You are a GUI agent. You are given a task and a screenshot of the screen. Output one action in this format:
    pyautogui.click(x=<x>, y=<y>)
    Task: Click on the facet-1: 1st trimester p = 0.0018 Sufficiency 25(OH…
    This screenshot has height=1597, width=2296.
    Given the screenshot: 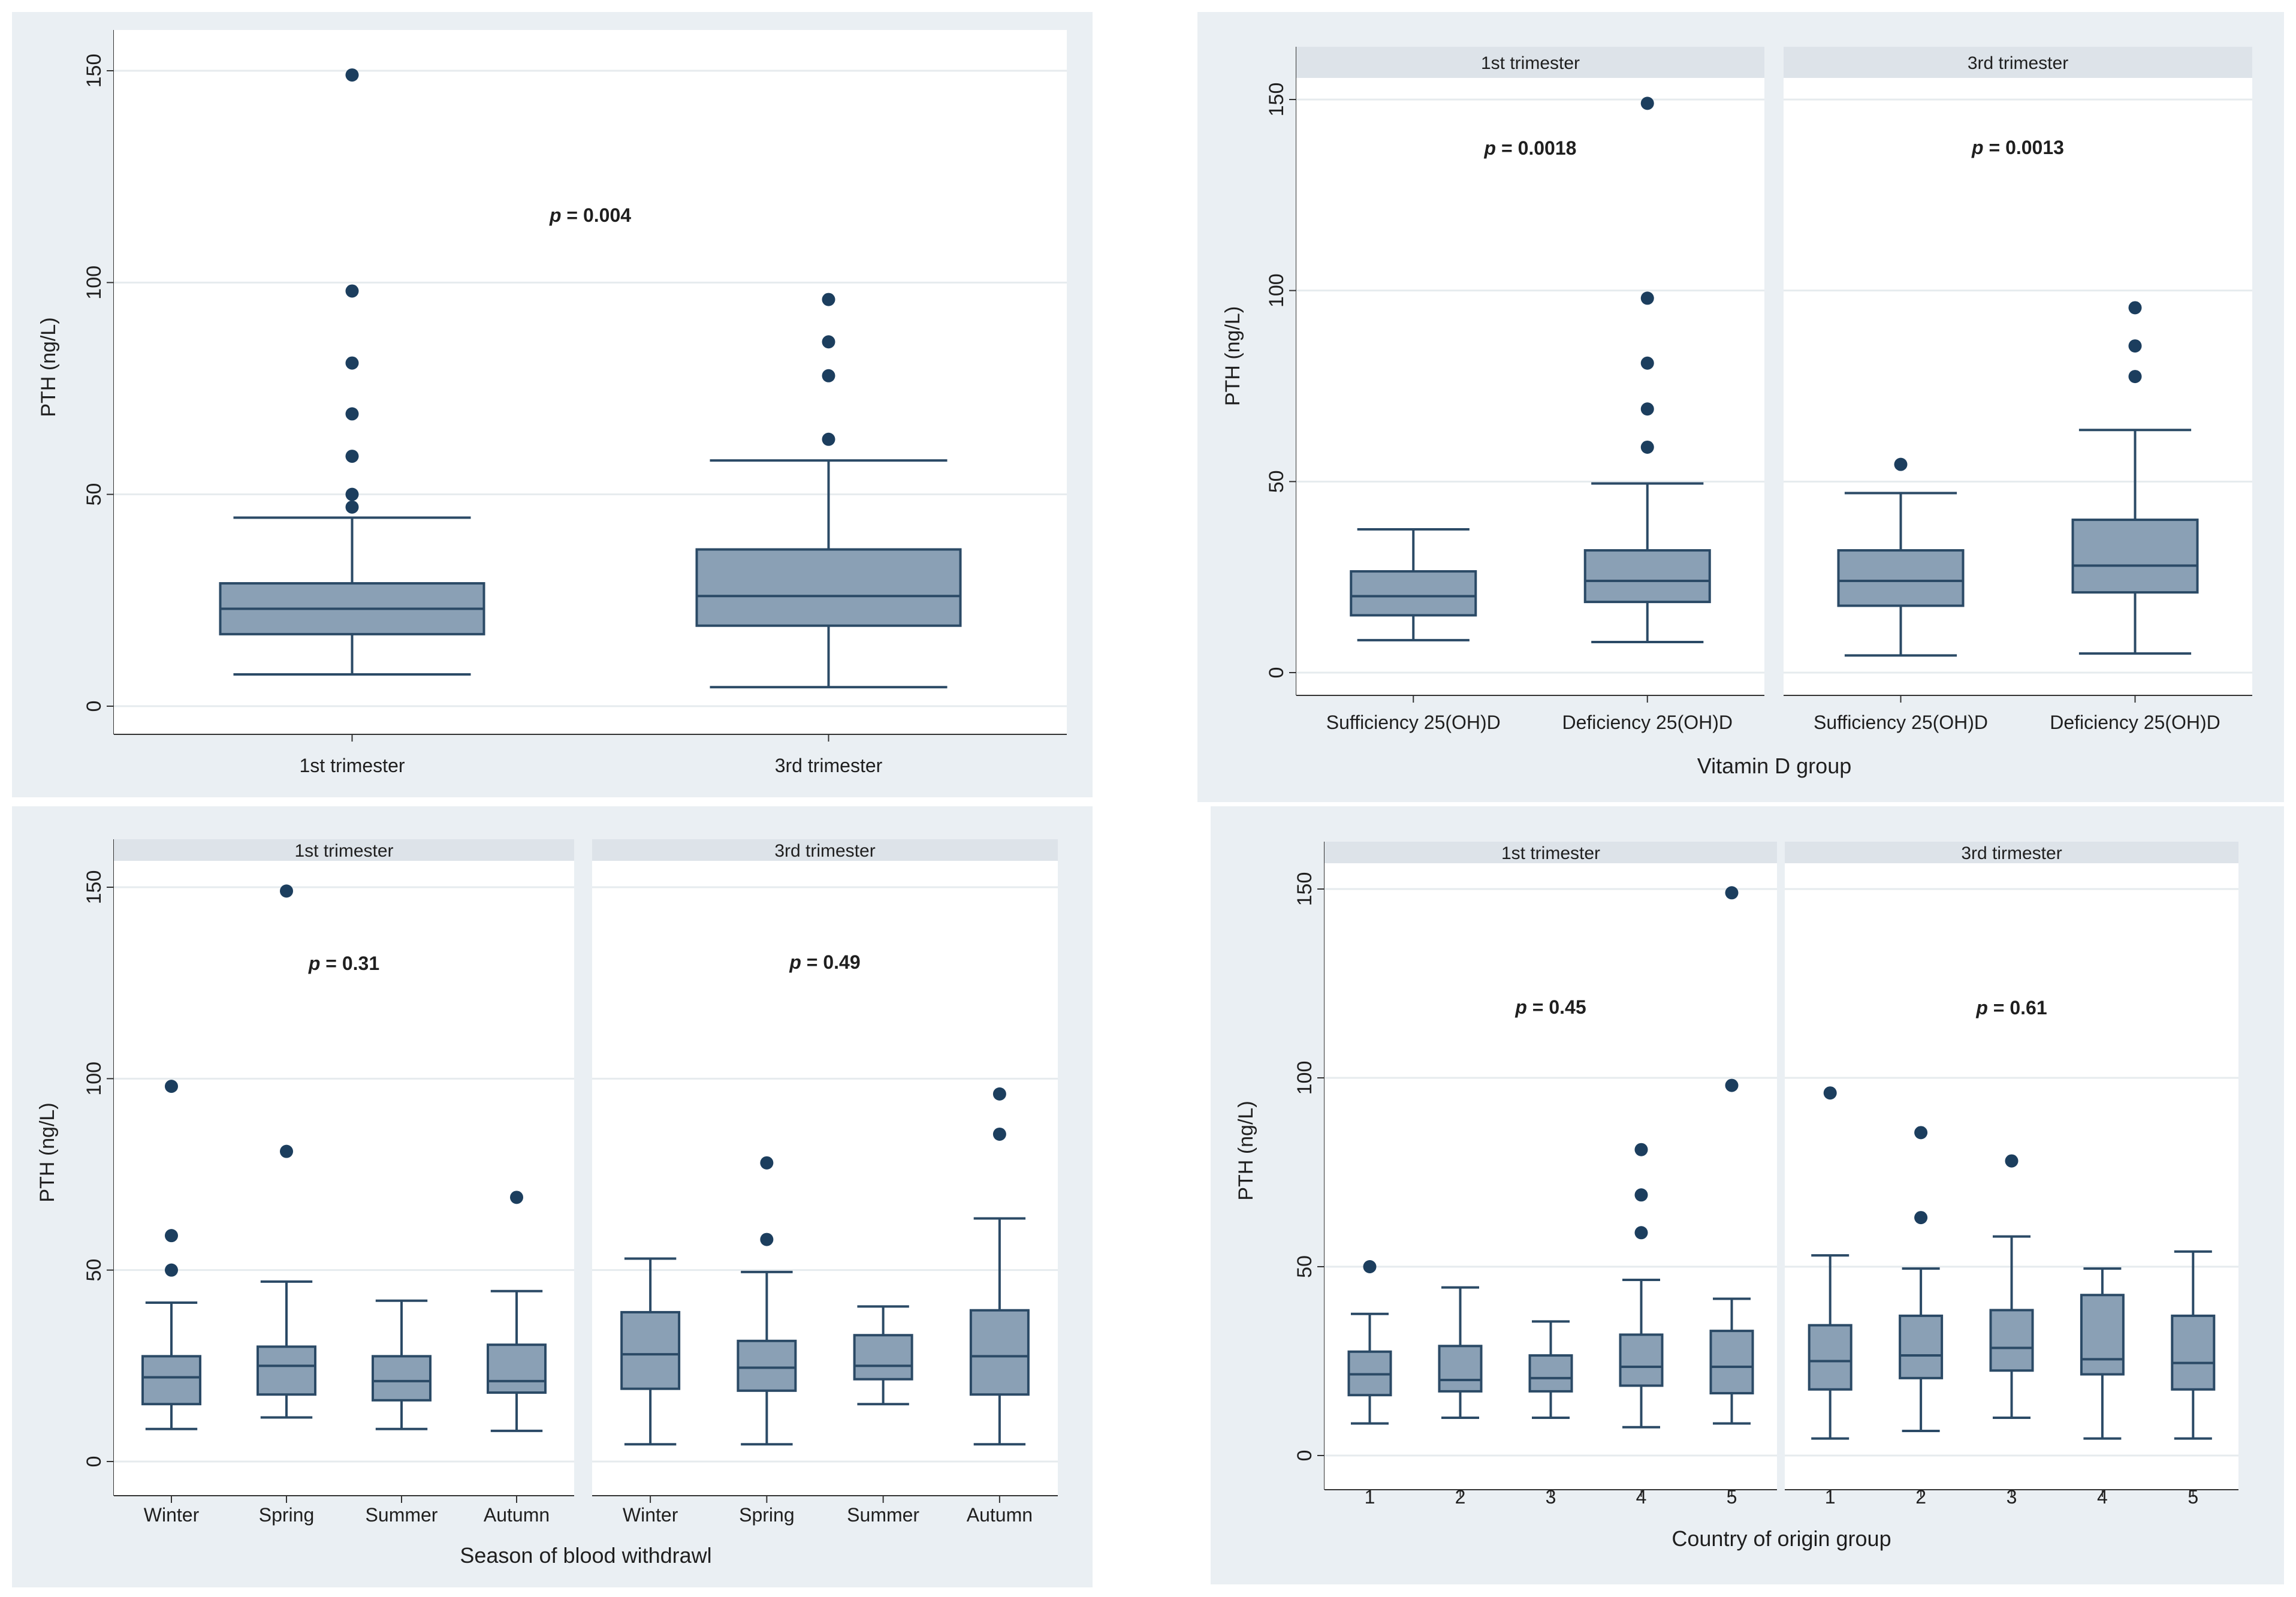 What is the action you would take?
    pyautogui.click(x=1530, y=390)
    